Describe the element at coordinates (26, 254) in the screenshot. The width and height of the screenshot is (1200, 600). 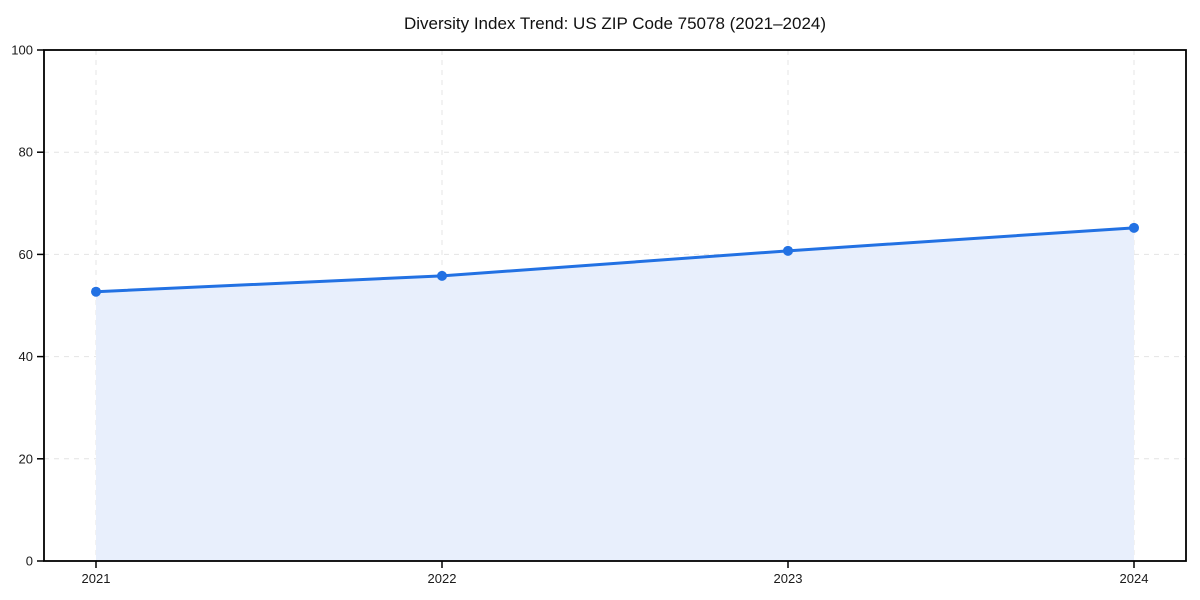
I see `y-tick-label: 60` at that location.